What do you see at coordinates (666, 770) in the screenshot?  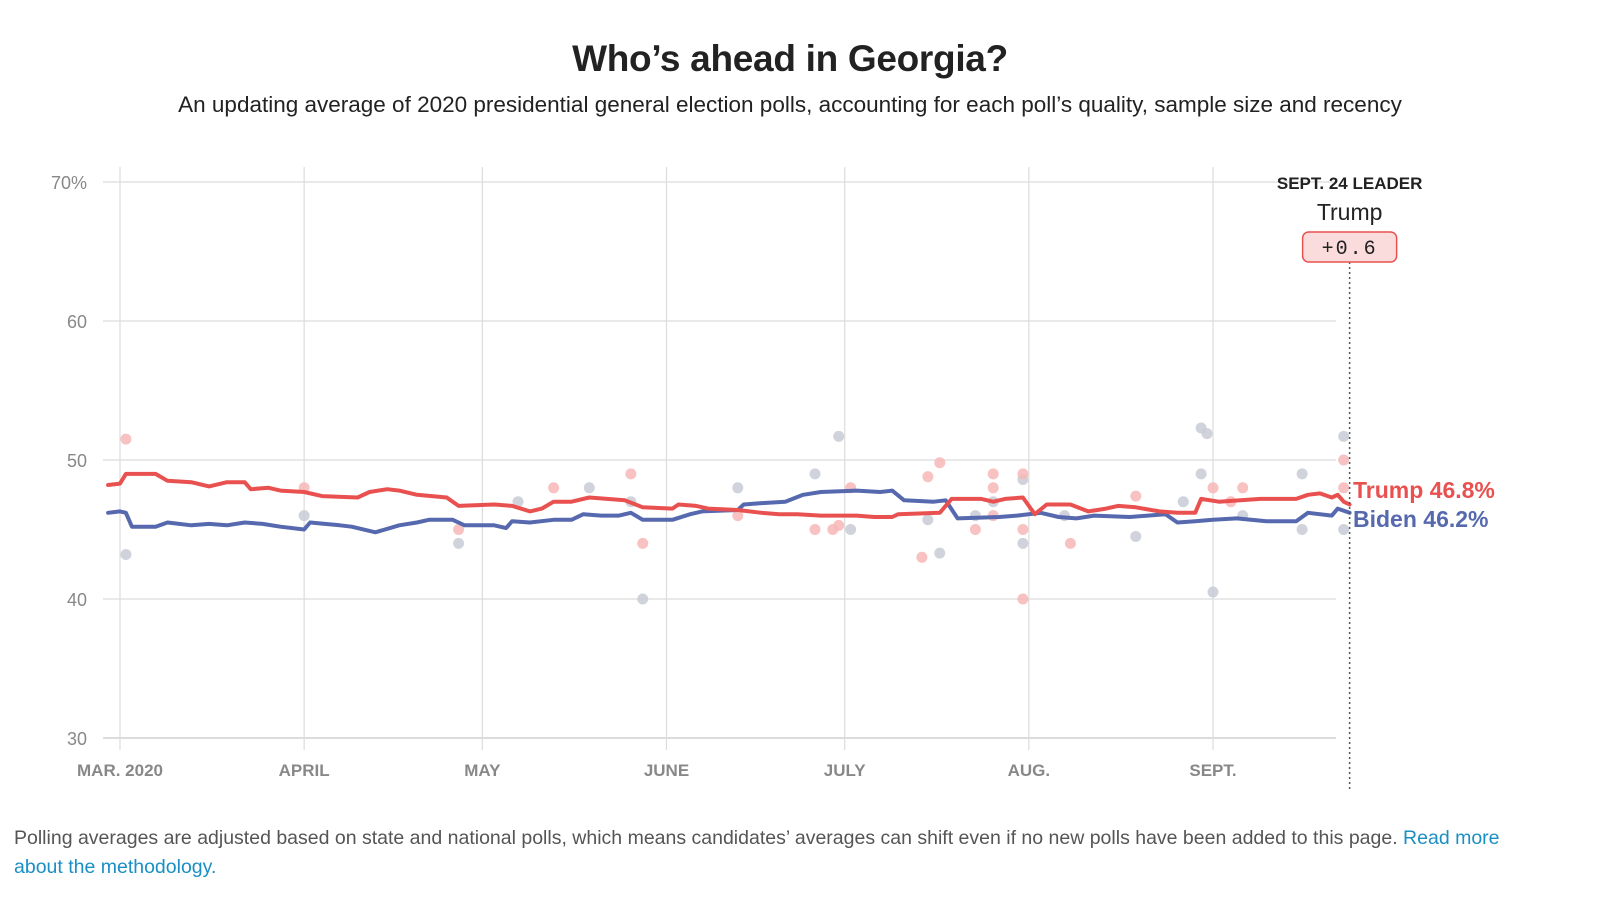 I see `x-tick-label: JUNE` at bounding box center [666, 770].